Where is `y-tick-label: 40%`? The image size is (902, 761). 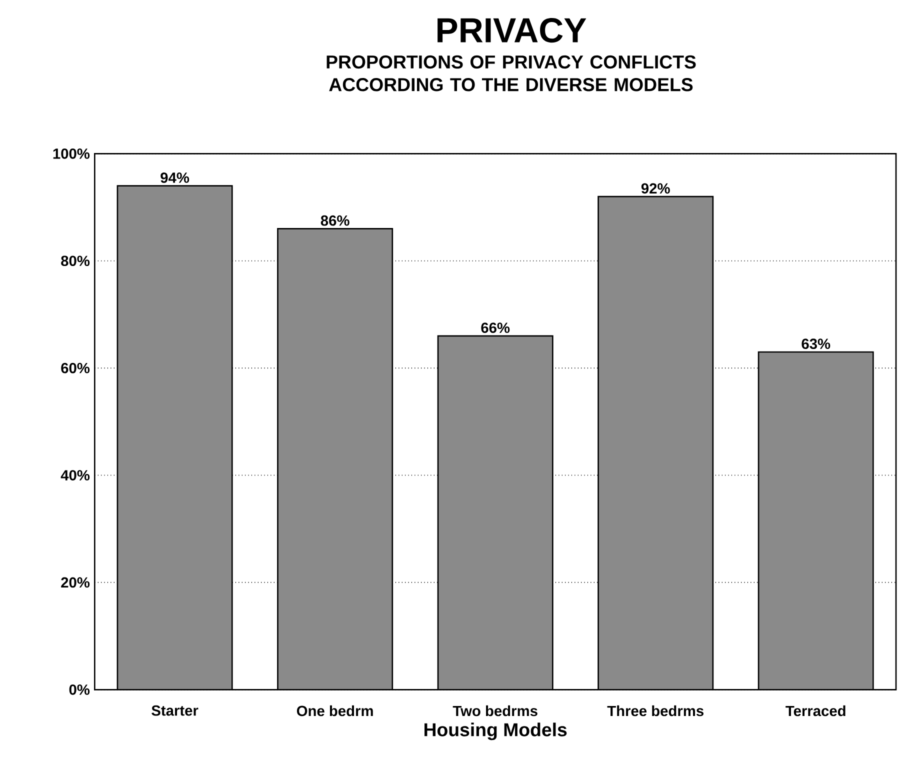
y-tick-label: 40% is located at coordinates (75, 475).